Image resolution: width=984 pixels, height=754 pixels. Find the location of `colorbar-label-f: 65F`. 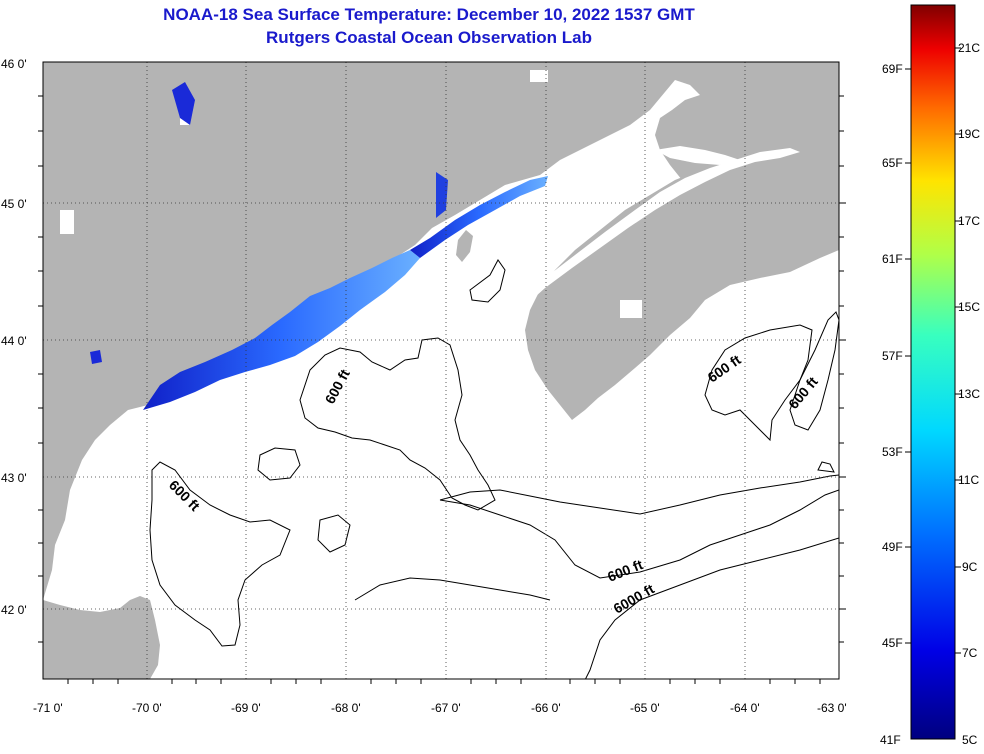

colorbar-label-f: 65F is located at coordinates (892, 163).